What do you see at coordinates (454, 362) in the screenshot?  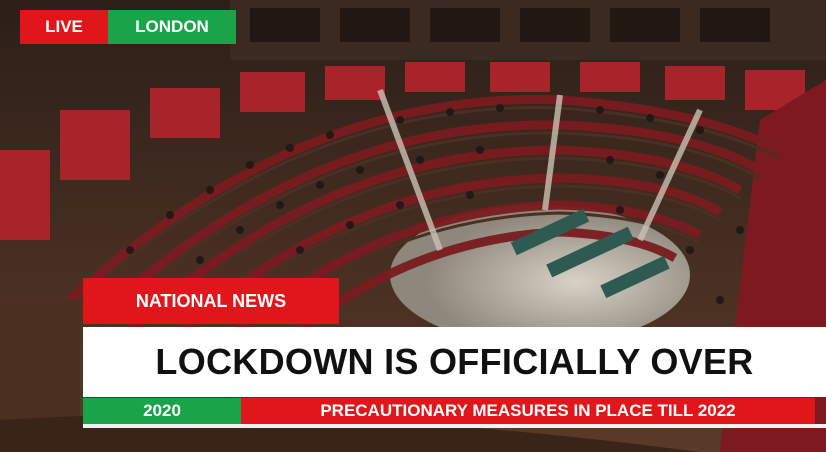 I see `headline: LOCKDOWN IS OFFICIALLY OVER` at bounding box center [454, 362].